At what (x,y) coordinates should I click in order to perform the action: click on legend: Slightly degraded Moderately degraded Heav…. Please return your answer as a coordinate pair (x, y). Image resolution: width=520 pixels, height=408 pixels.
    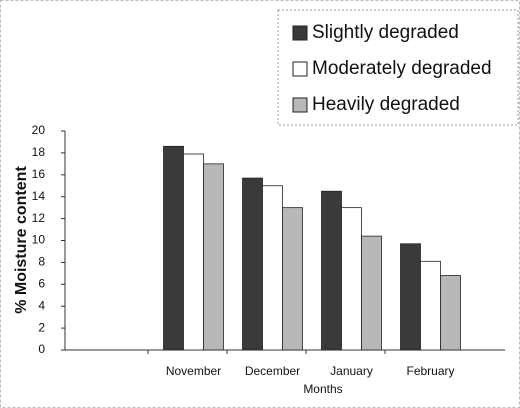
    Looking at the image, I should click on (392, 68).